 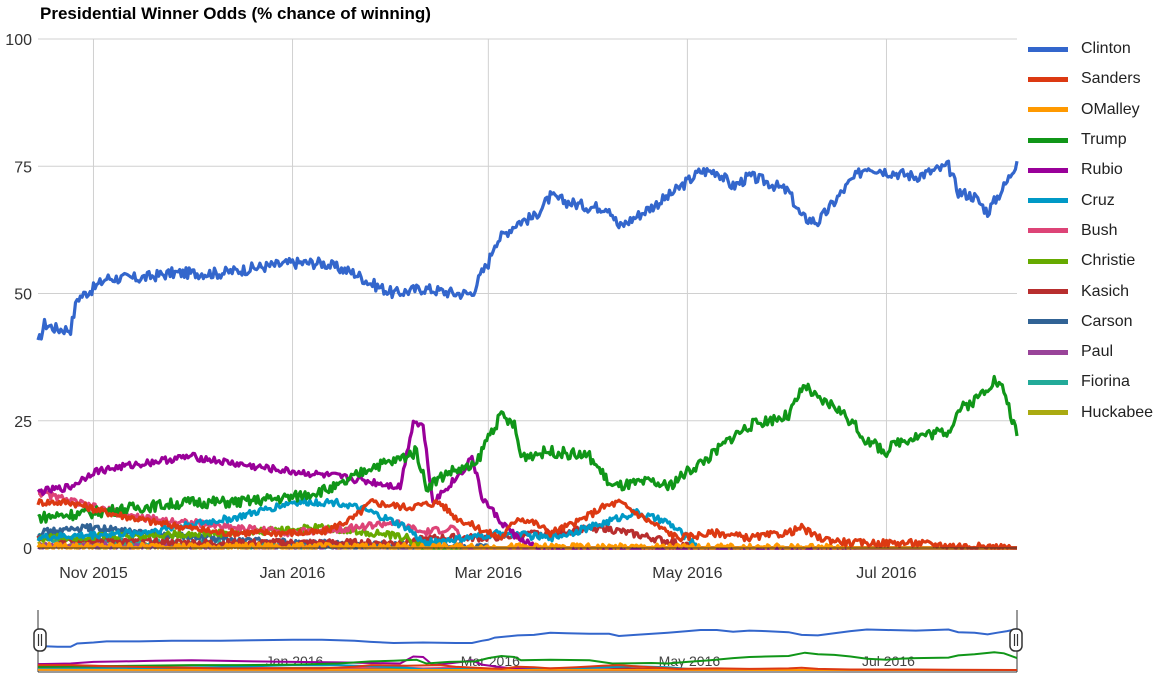 What do you see at coordinates (1105, 382) in the screenshot?
I see `legend-label: Fiorina` at bounding box center [1105, 382].